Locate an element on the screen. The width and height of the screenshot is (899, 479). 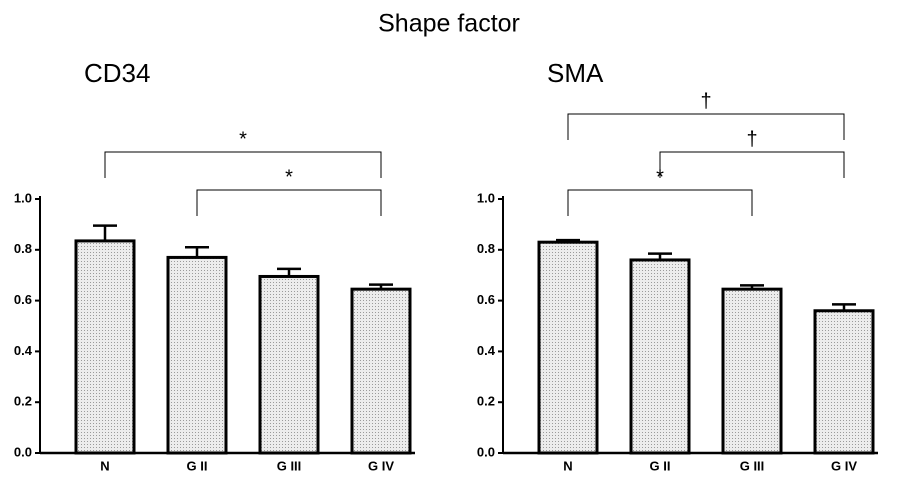
chart-title: Shape factor is located at coordinates (449, 24).